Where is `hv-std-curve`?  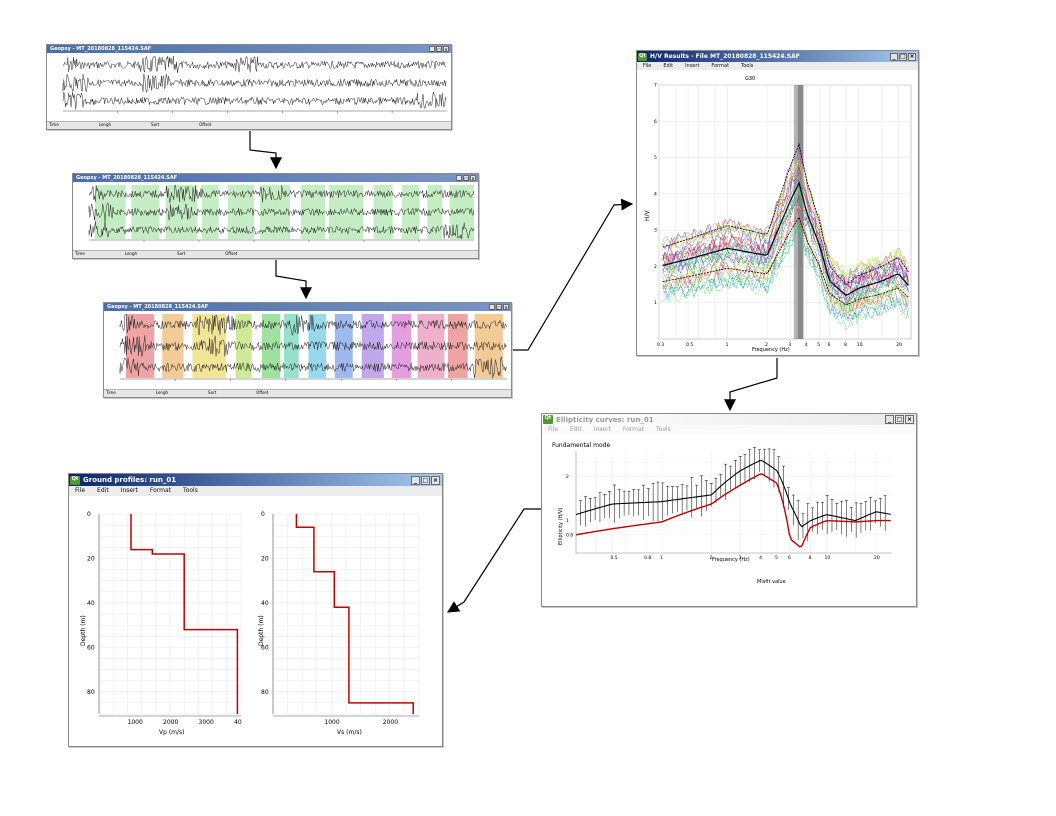 hv-std-curve is located at coordinates (785, 213).